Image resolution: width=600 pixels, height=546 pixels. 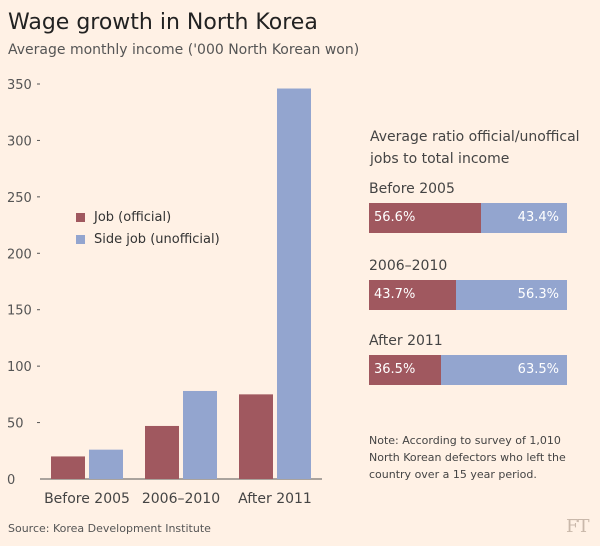 What do you see at coordinates (405, 370) in the screenshot?
I see `ratio-segment-official: 36.5%` at bounding box center [405, 370].